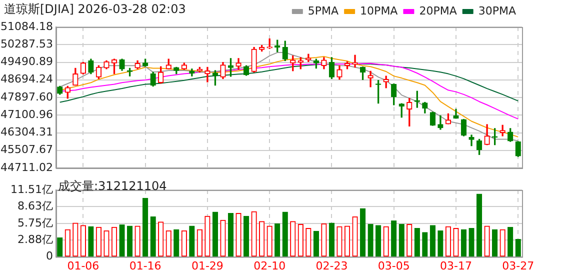 Image resolution: width=578 pixels, height=276 pixels. Describe the element at coordinates (207, 265) in the screenshot. I see `x-tick-label: 01-29` at that location.